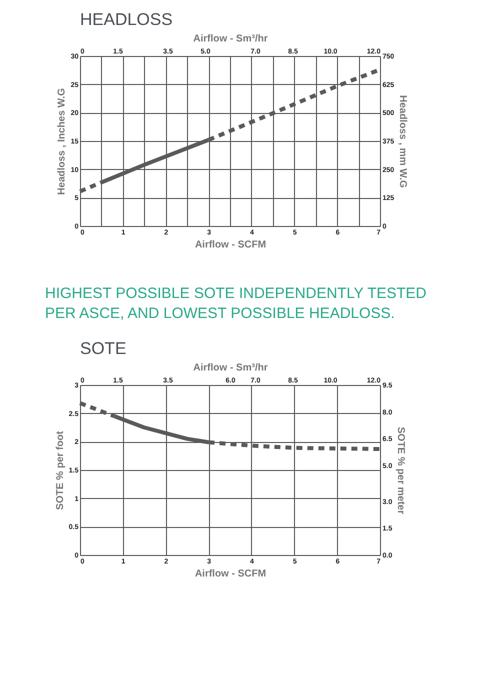  Describe the element at coordinates (236, 303) in the screenshot. I see `text: HIGHEST POSSIBLE SOTE INDEPENDENTLY TESTED PER ASCE, AND LOWEST POSSIBLE HEADLOSS.` at that location.